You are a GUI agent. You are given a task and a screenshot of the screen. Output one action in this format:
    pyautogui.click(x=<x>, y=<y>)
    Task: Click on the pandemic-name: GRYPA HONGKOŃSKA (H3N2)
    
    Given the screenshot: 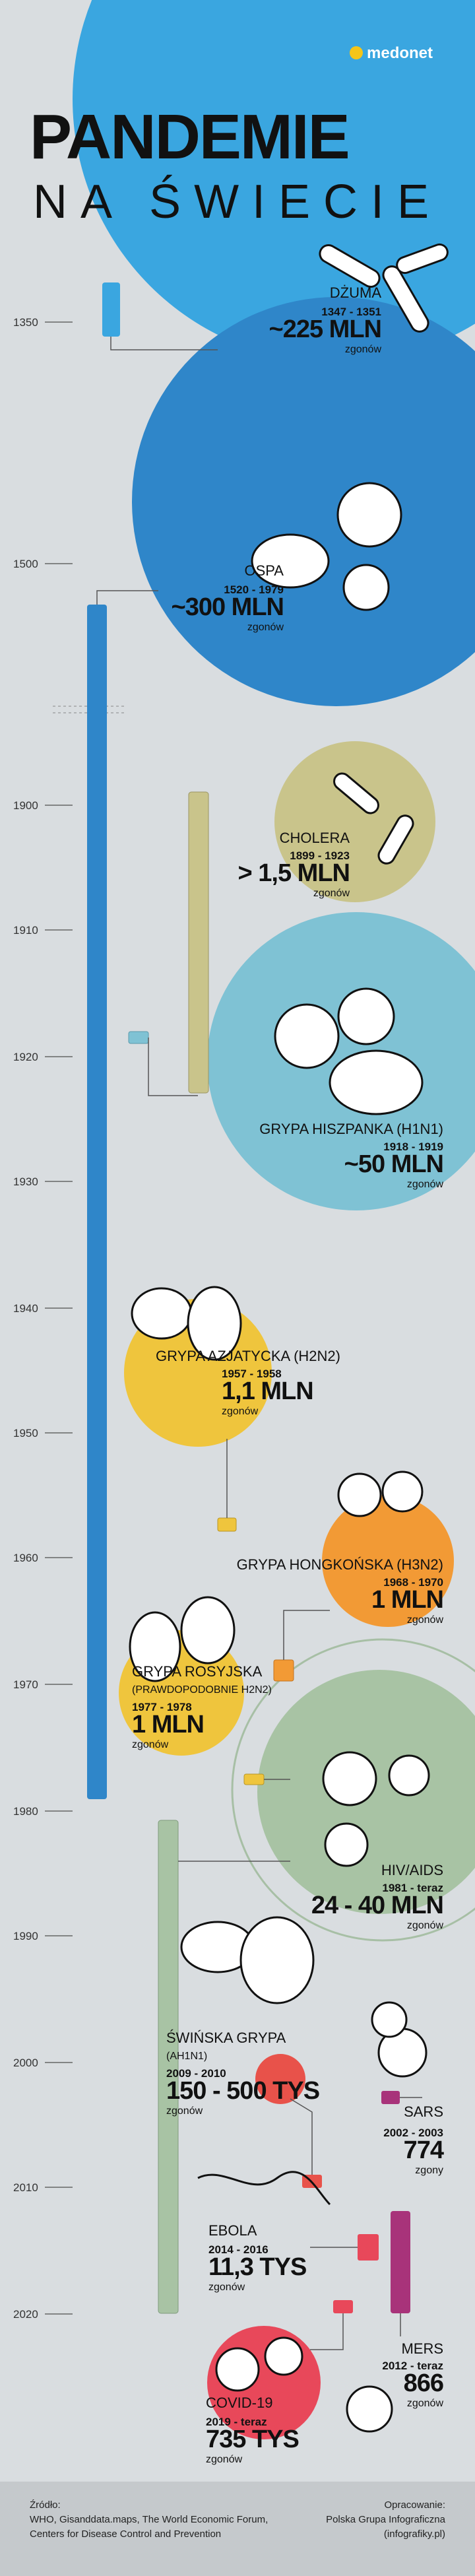 What is the action you would take?
    pyautogui.click(x=340, y=1564)
    